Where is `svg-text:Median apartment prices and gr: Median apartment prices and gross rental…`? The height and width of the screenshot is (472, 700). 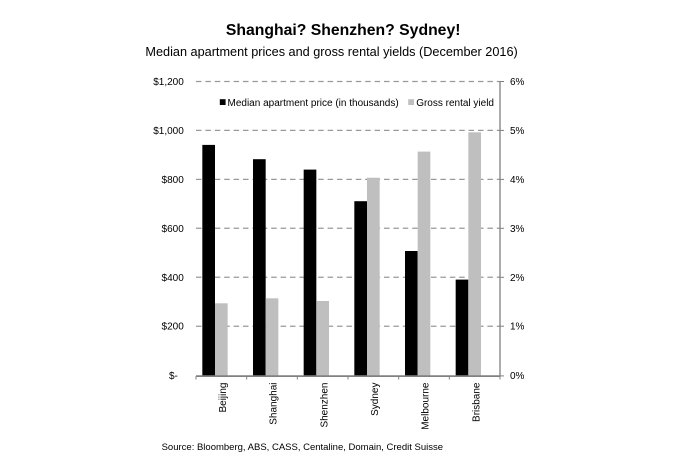 svg-text:Median apartment prices and gr: Median apartment prices and gross rental… is located at coordinates (331, 52).